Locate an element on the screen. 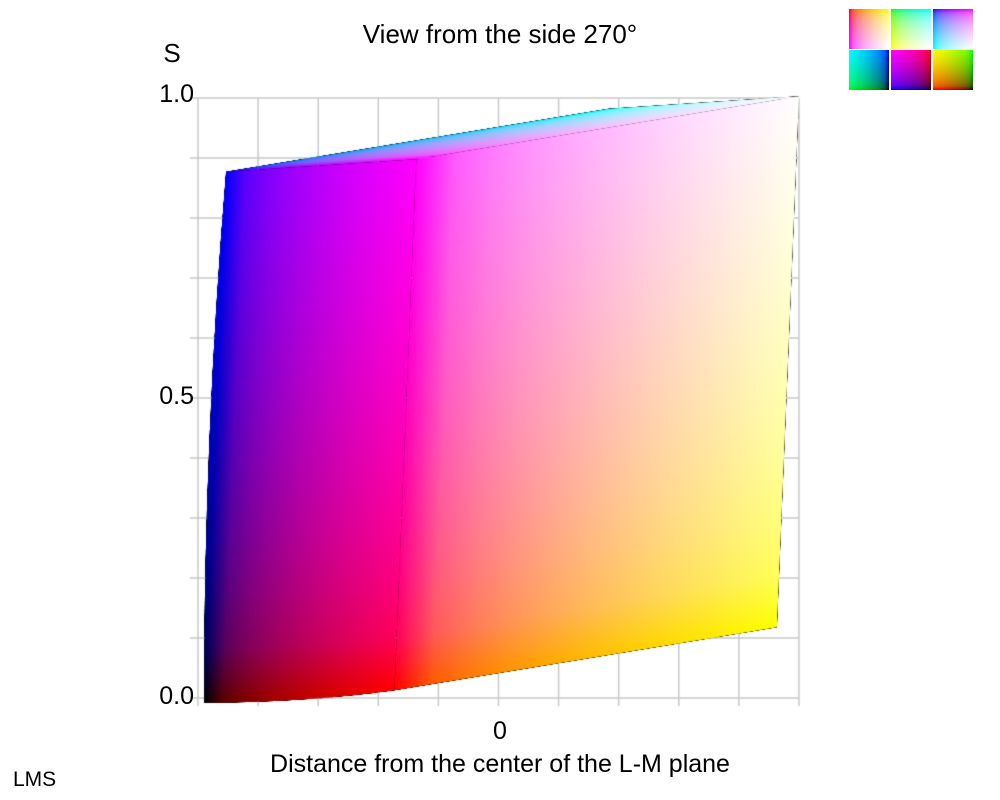 Image resolution: width=1000 pixels, height=800 pixels. rgb-cube-legend is located at coordinates (911, 49).